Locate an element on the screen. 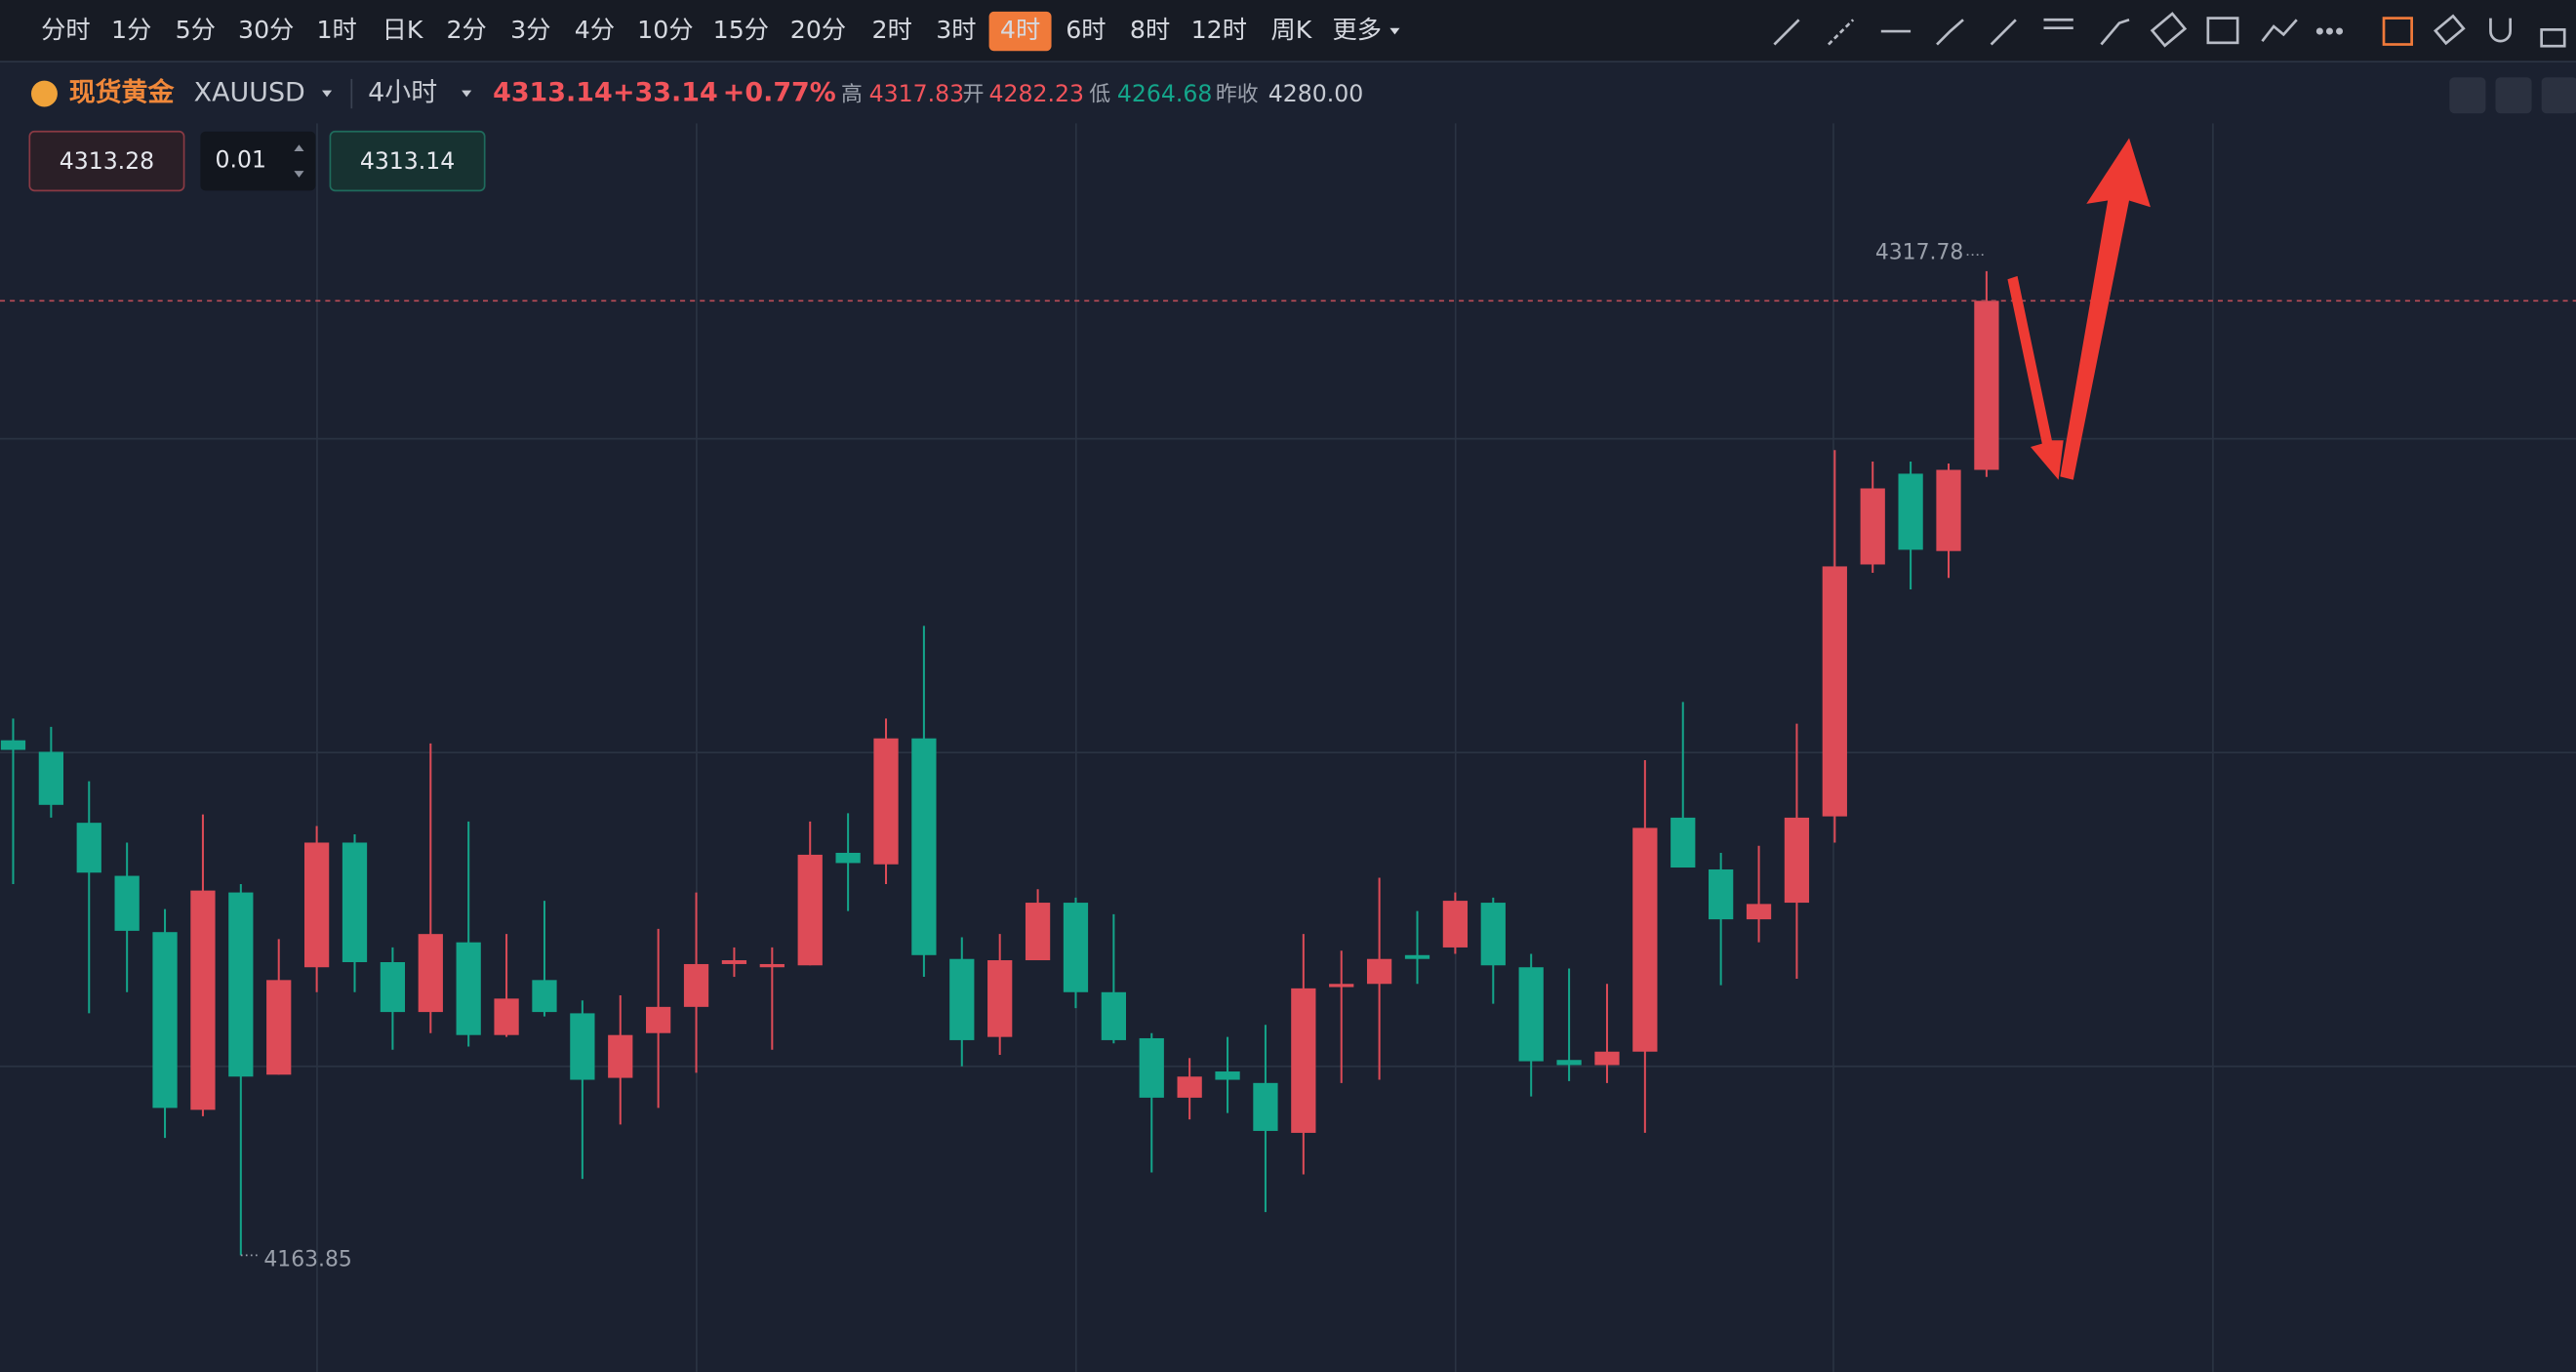  header-icons is located at coordinates (2512, 95).